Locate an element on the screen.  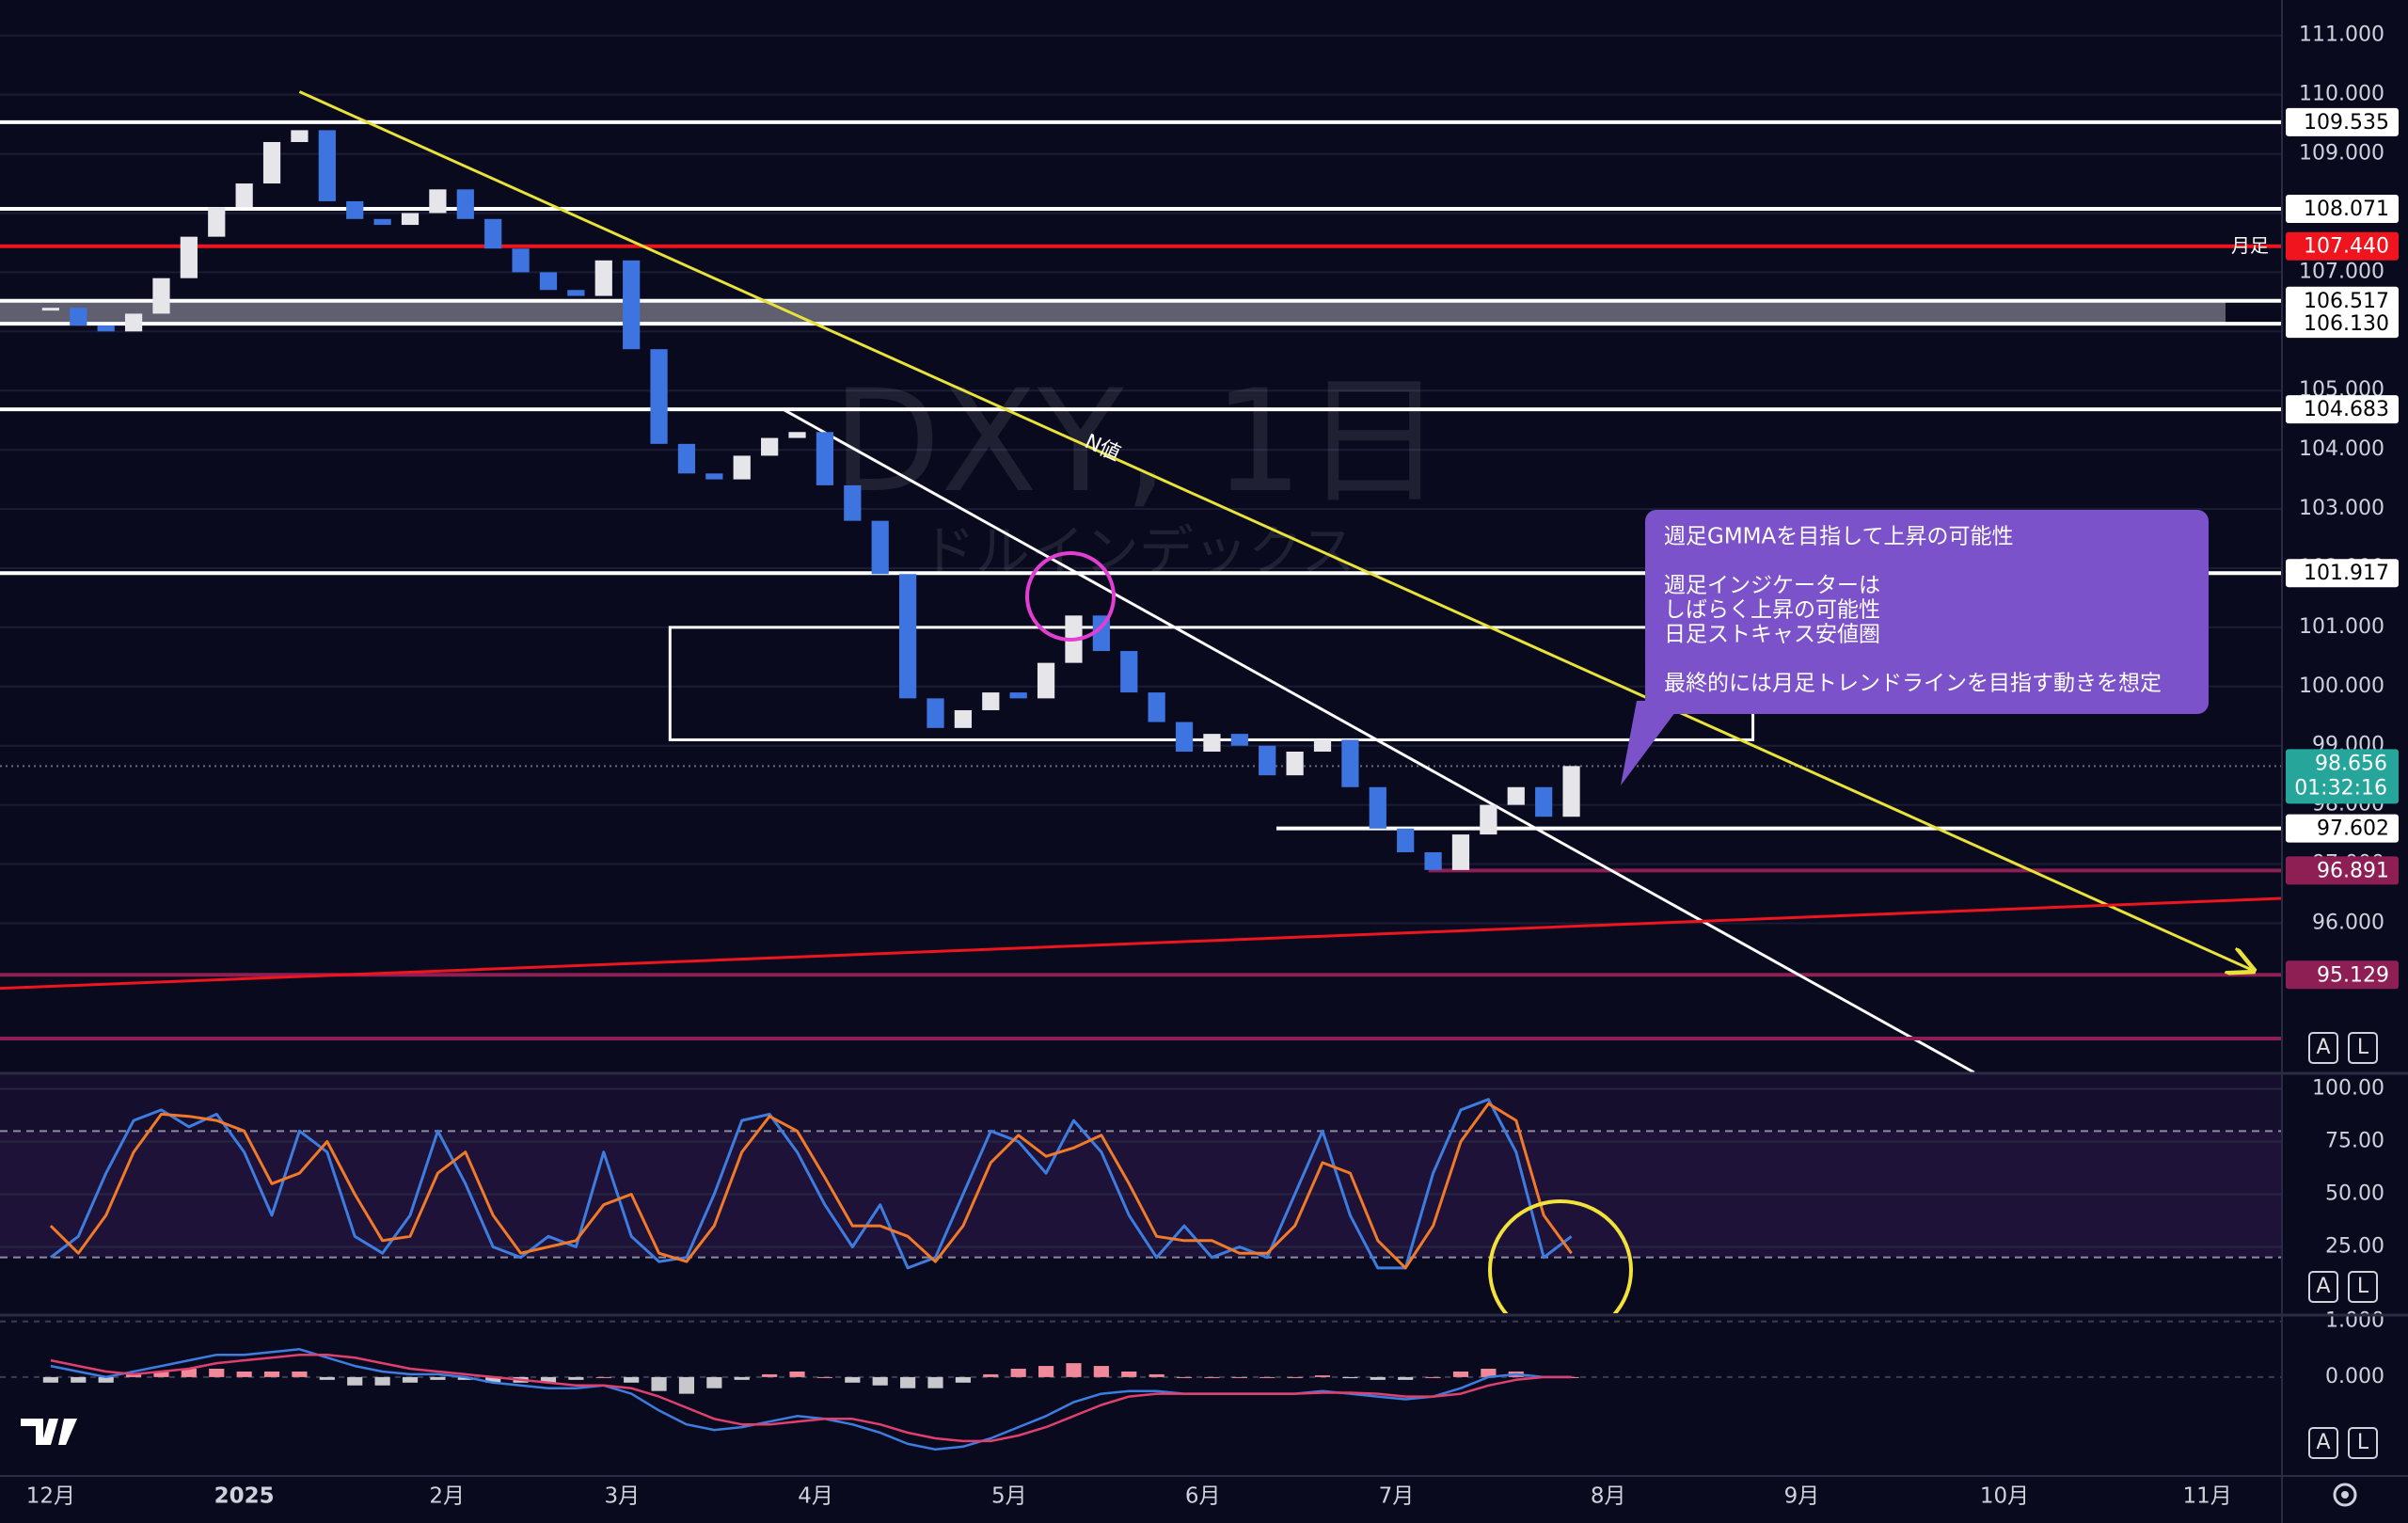
macd-line is located at coordinates (811, 1398).